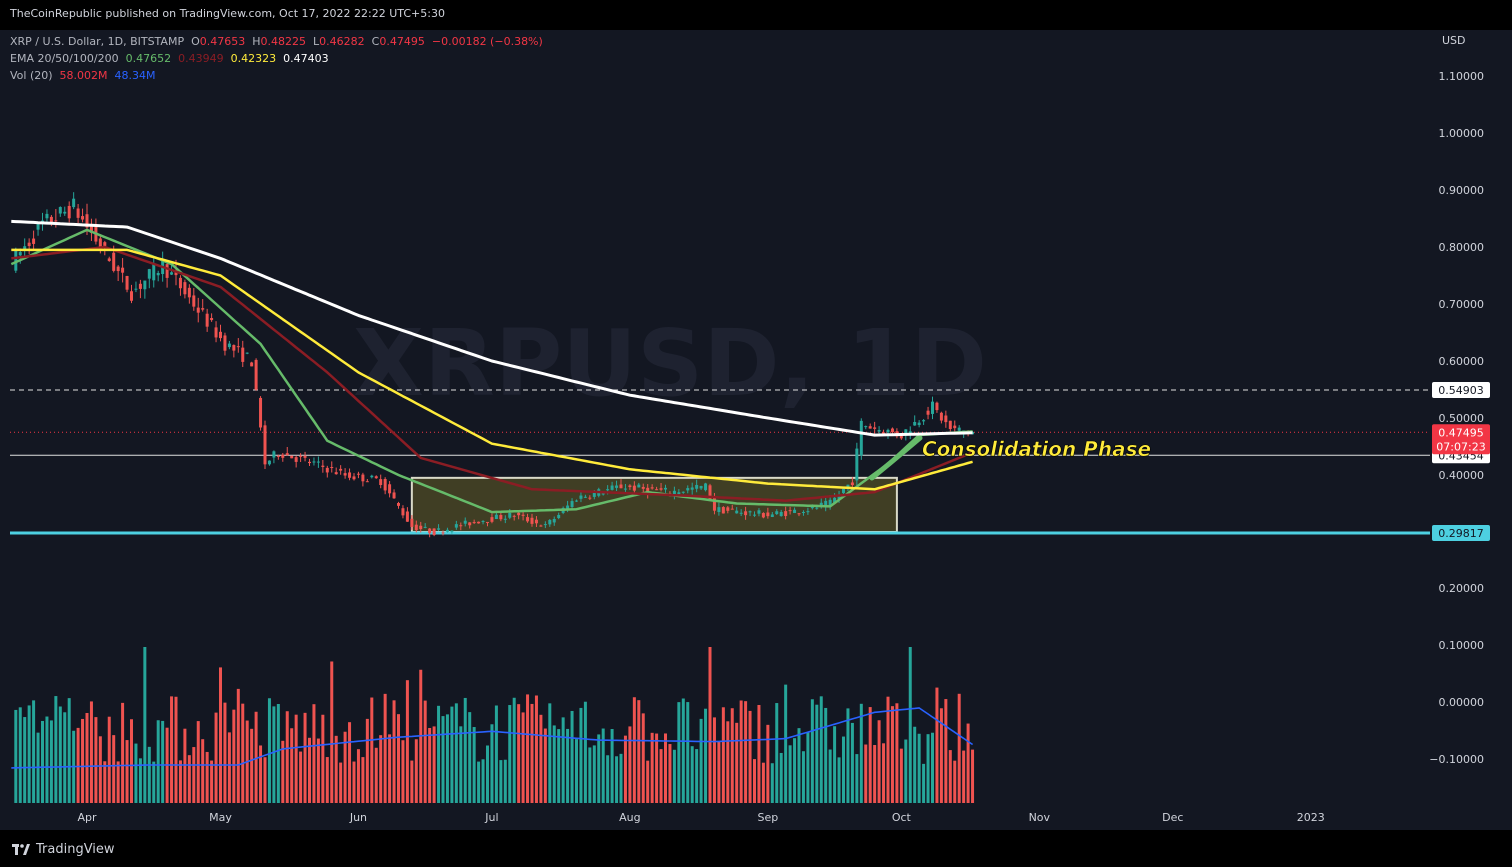 The image size is (1512, 867). What do you see at coordinates (1036, 449) in the screenshot?
I see `annotation-text: Consolidation Phase` at bounding box center [1036, 449].